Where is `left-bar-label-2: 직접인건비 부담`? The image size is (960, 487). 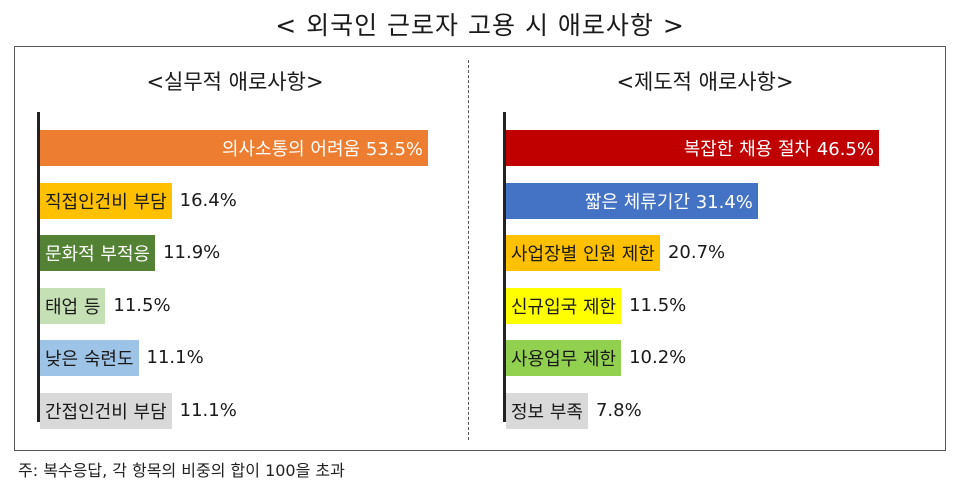
left-bar-label-2: 직접인건비 부담 is located at coordinates (106, 202).